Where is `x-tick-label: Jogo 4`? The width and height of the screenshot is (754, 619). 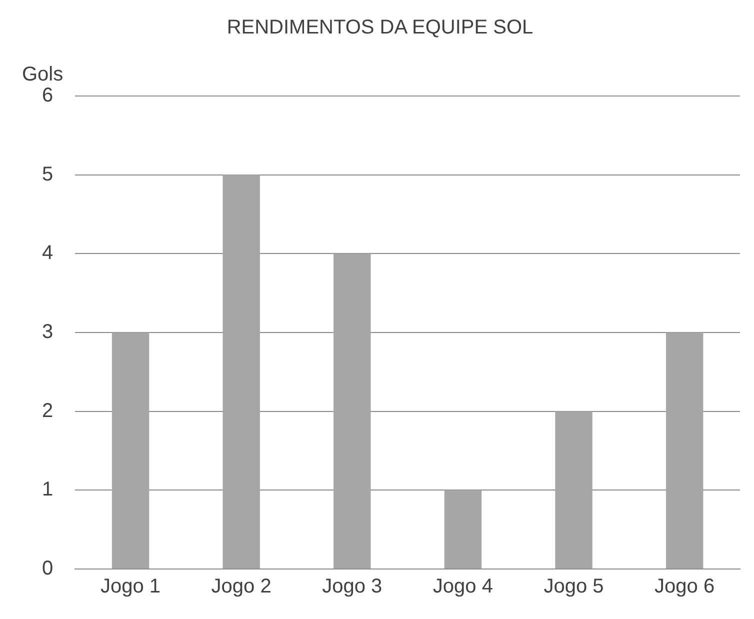 x-tick-label: Jogo 4 is located at coordinates (462, 587).